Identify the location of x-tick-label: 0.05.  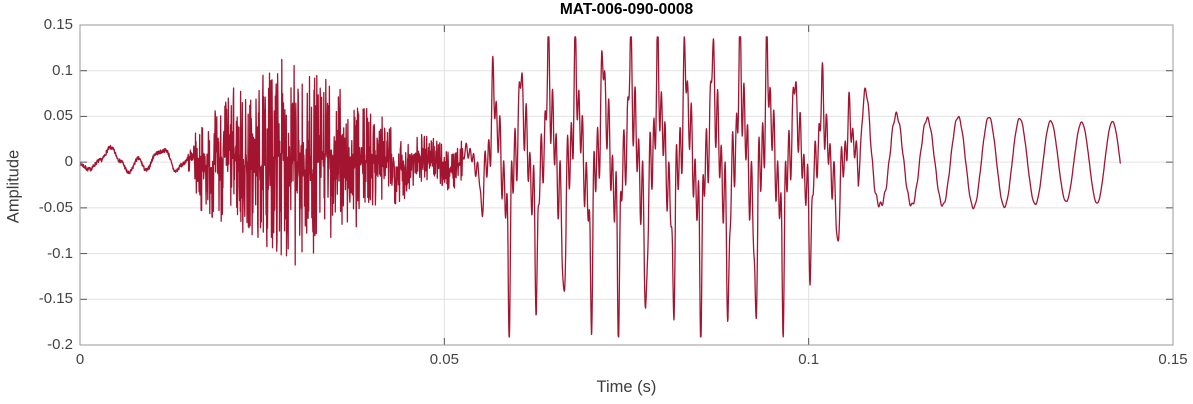
(444, 359).